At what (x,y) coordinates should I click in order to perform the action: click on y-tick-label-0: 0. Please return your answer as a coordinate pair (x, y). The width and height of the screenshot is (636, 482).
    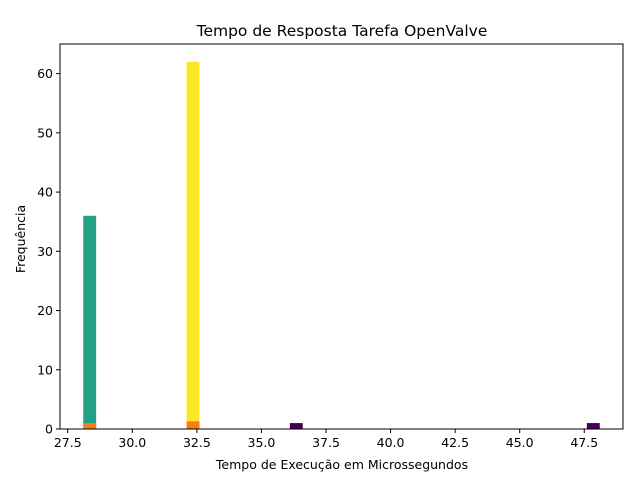
    Looking at the image, I should click on (49, 429).